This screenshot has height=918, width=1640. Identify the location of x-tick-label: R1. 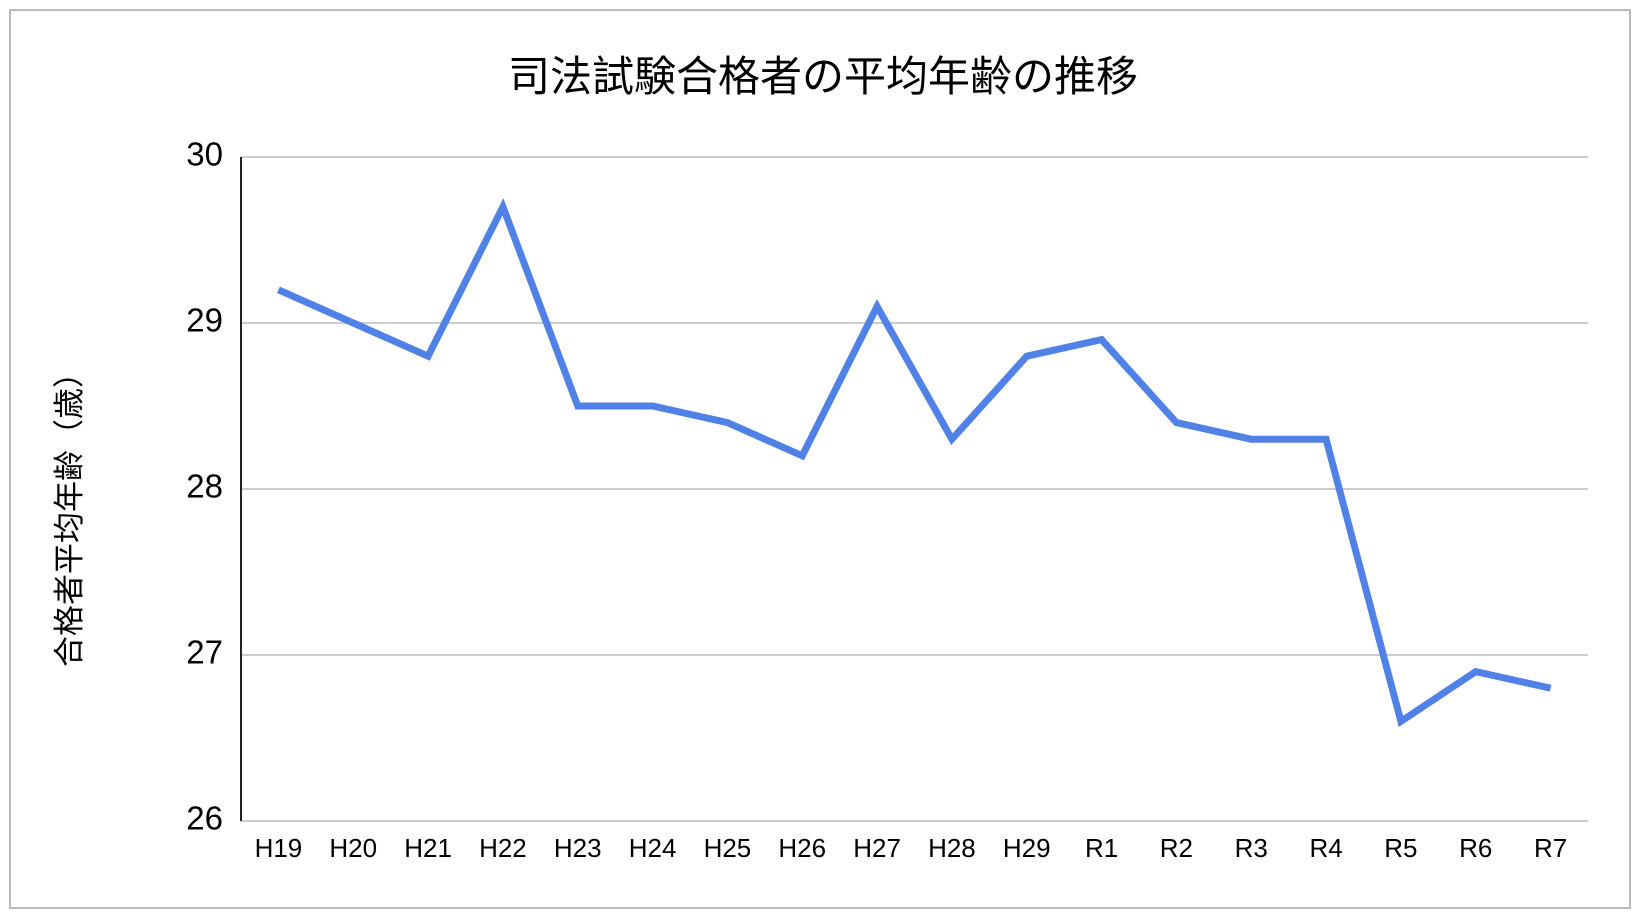
(1101, 848).